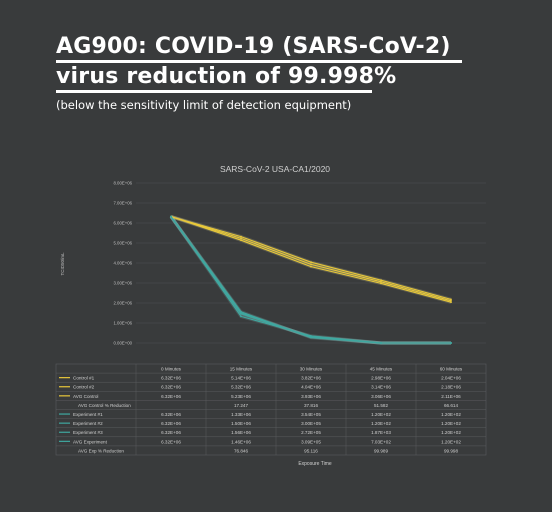 Image resolution: width=552 pixels, height=512 pixels. What do you see at coordinates (62, 264) in the screenshot?
I see `y-axis-label: TCID50/mL` at bounding box center [62, 264].